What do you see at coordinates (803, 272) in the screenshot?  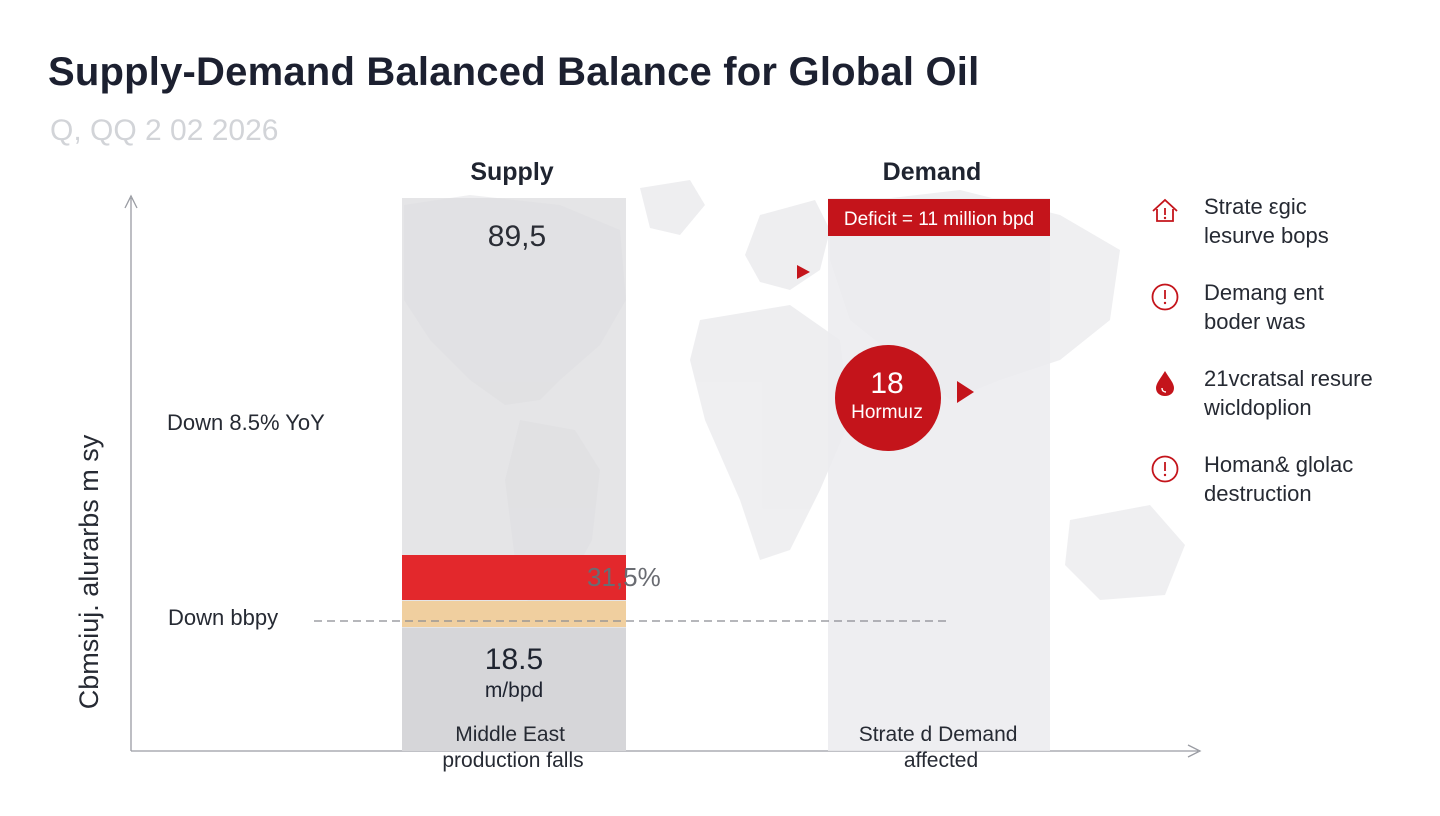 I see `pointer-arrow-top-icon` at bounding box center [803, 272].